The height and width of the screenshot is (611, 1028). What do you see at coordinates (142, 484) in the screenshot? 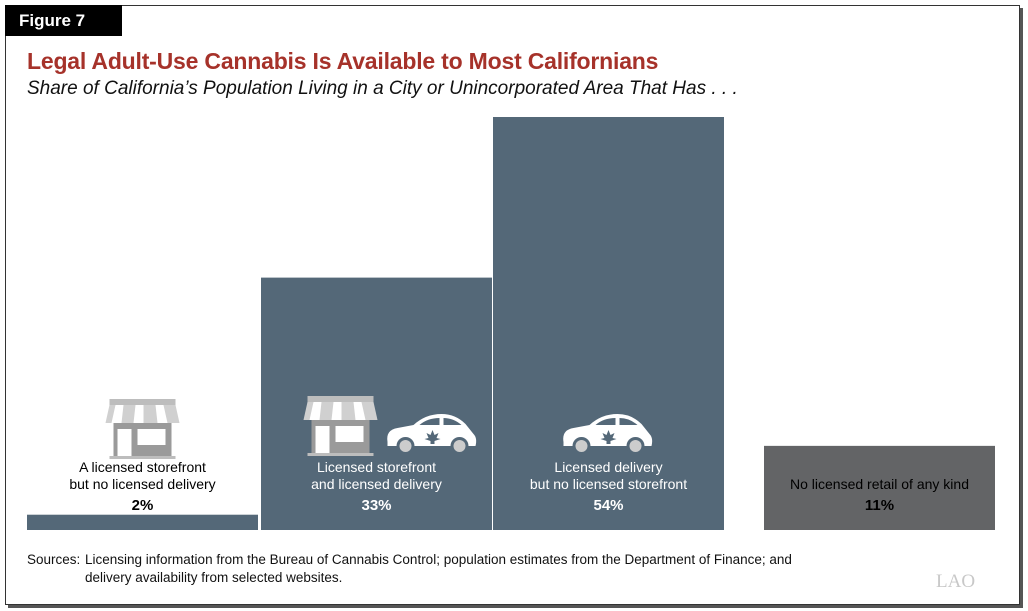
I see `category-label: but no licensed delivery` at bounding box center [142, 484].